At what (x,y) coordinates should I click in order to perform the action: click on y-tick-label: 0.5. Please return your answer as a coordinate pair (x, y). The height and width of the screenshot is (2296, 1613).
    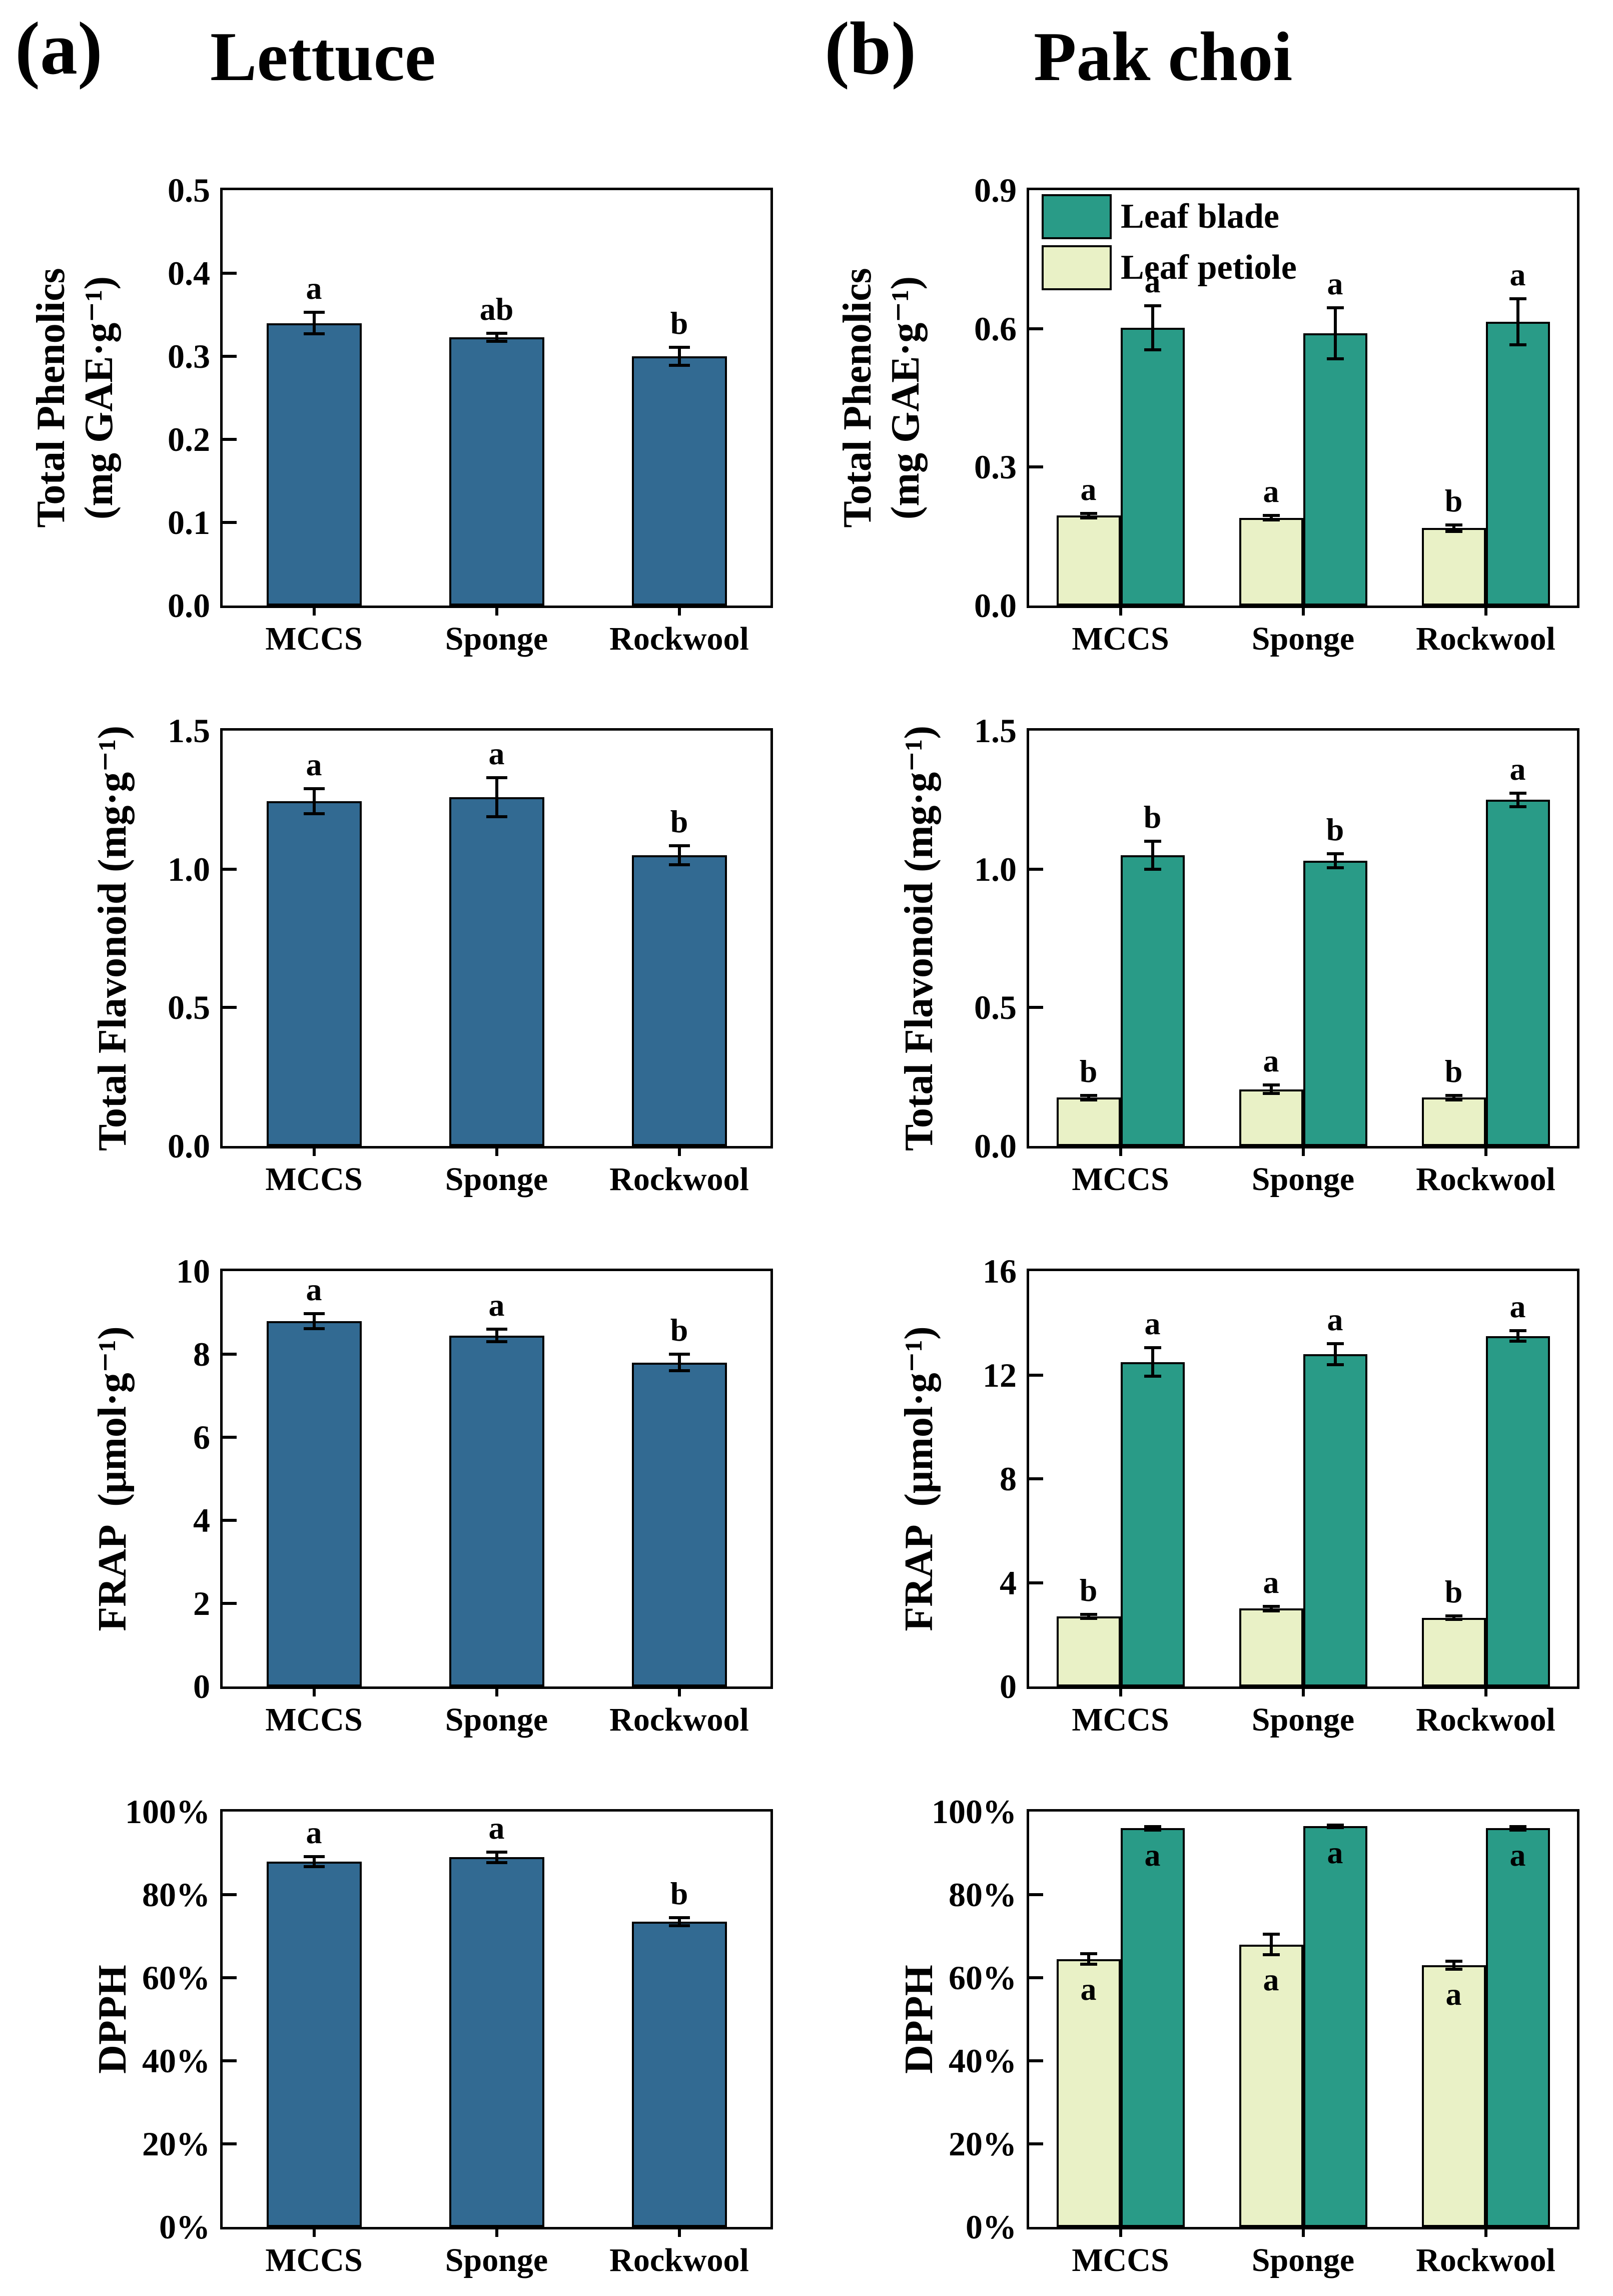
    Looking at the image, I should click on (189, 190).